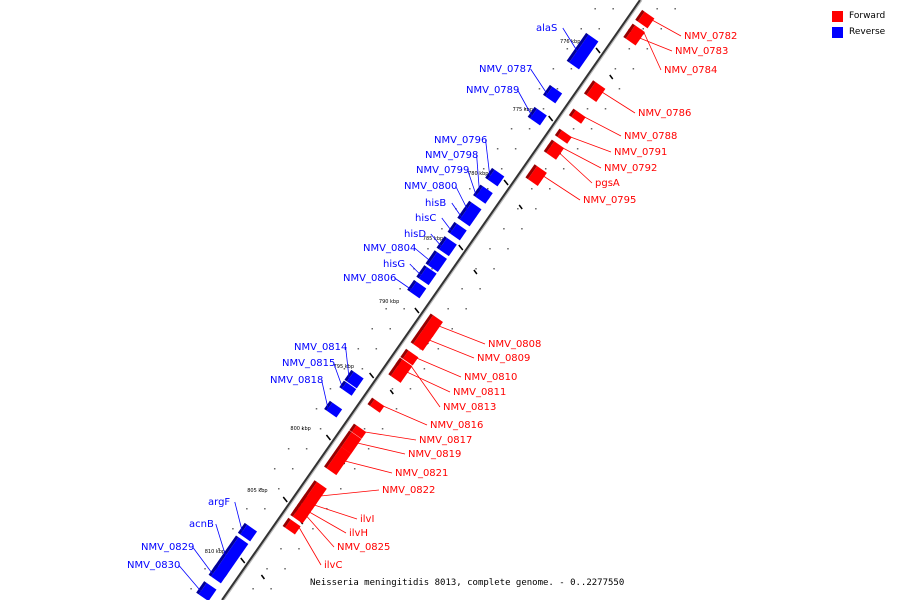 This screenshot has height=600, width=900. What do you see at coordinates (514, 344) in the screenshot?
I see `forward-gene-label: NMV_0808` at bounding box center [514, 344].